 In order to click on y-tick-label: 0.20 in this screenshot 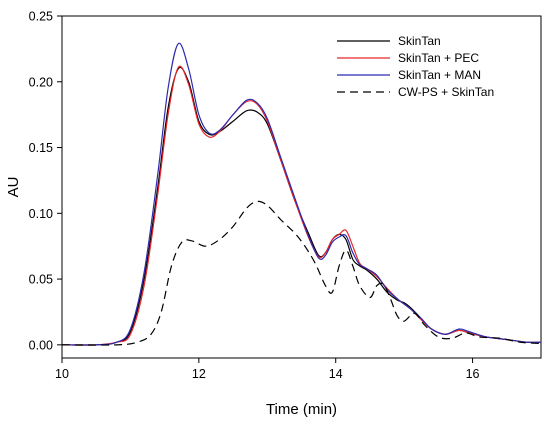, I will do `click(41, 82)`.